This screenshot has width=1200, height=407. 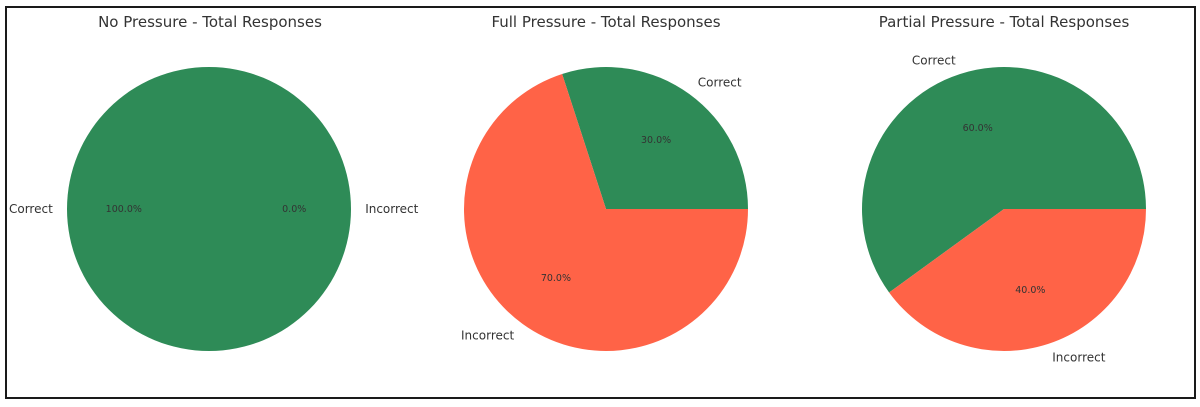 What do you see at coordinates (391, 209) in the screenshot?
I see `pie-label-no-pressure-incorrect: Incorrect` at bounding box center [391, 209].